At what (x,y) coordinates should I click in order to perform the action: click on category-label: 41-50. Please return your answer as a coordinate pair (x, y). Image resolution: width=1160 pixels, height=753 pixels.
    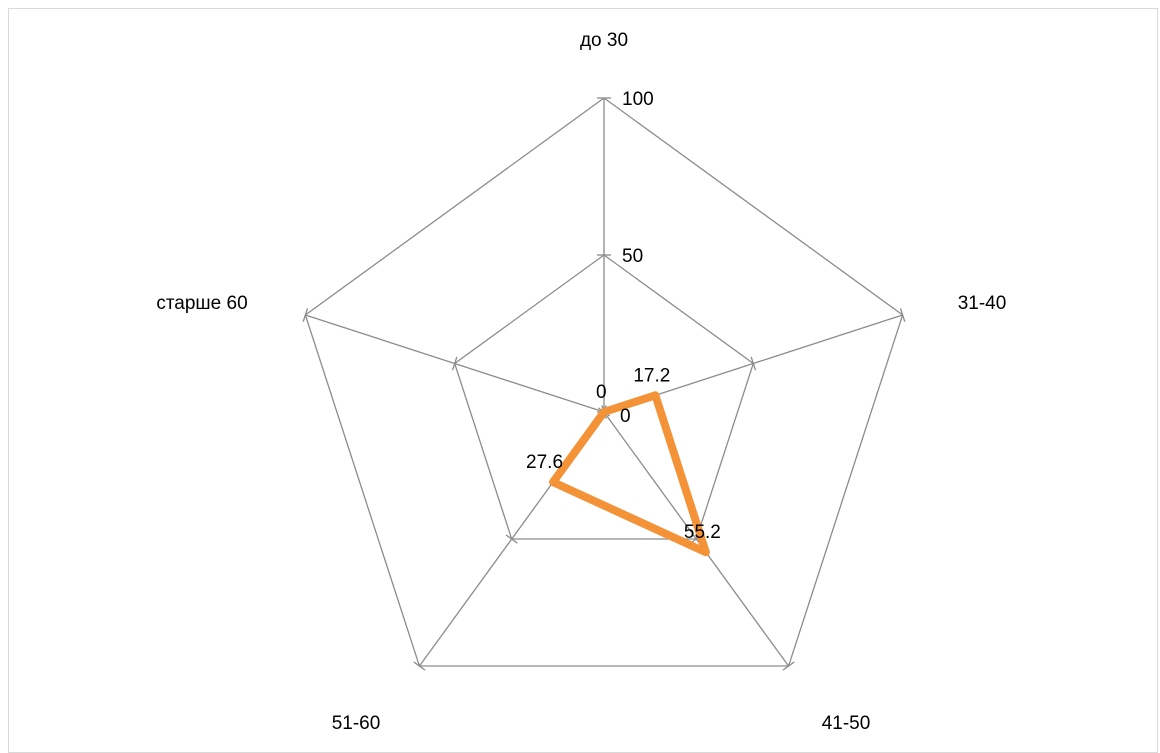
    Looking at the image, I should click on (846, 723).